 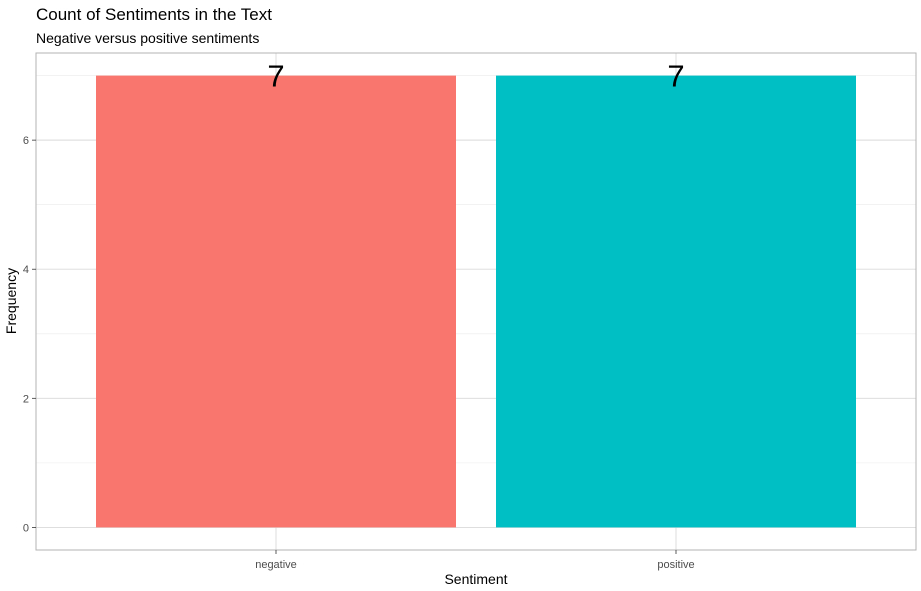 I want to click on y-tick-label: 2, so click(x=26, y=399).